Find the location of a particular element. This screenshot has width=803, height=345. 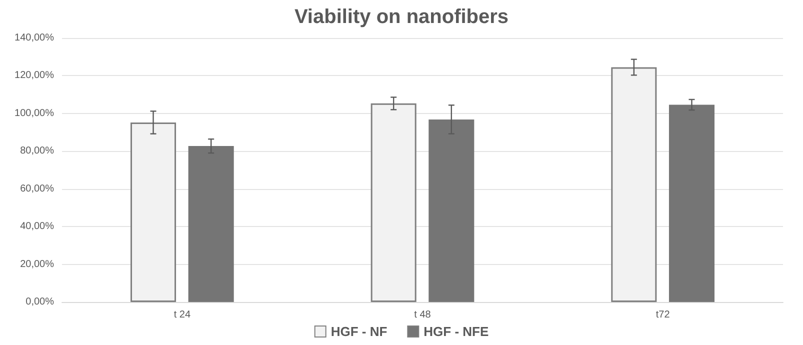

x-tick-label: t 48 is located at coordinates (423, 315).